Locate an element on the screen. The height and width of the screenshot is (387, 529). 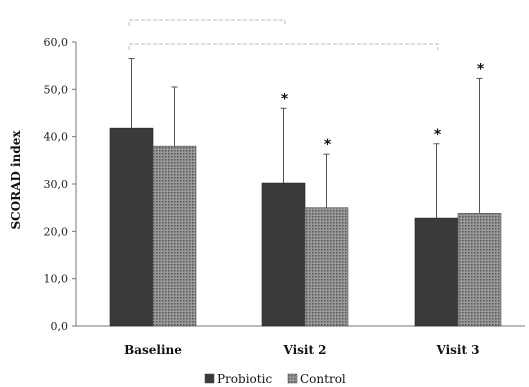
significance-marks: * * * * is located at coordinates (383, 107).